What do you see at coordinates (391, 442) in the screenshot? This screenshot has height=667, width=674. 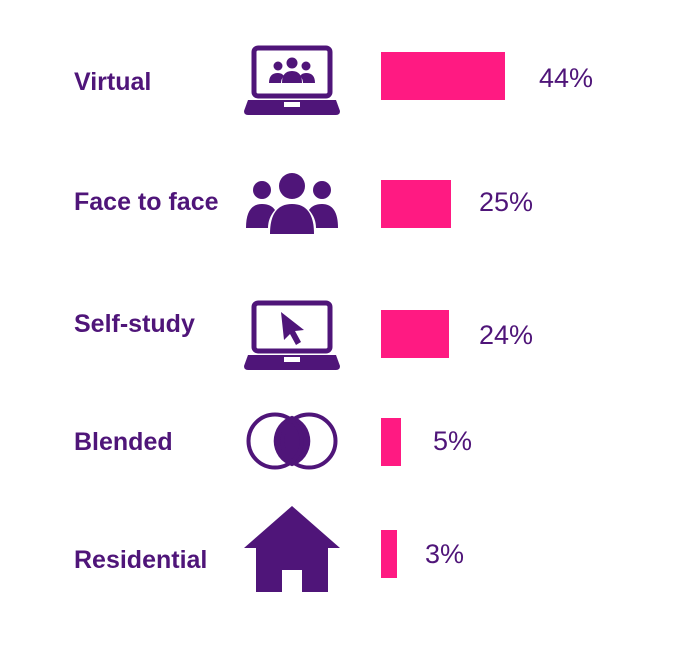 I see `bar-blended` at bounding box center [391, 442].